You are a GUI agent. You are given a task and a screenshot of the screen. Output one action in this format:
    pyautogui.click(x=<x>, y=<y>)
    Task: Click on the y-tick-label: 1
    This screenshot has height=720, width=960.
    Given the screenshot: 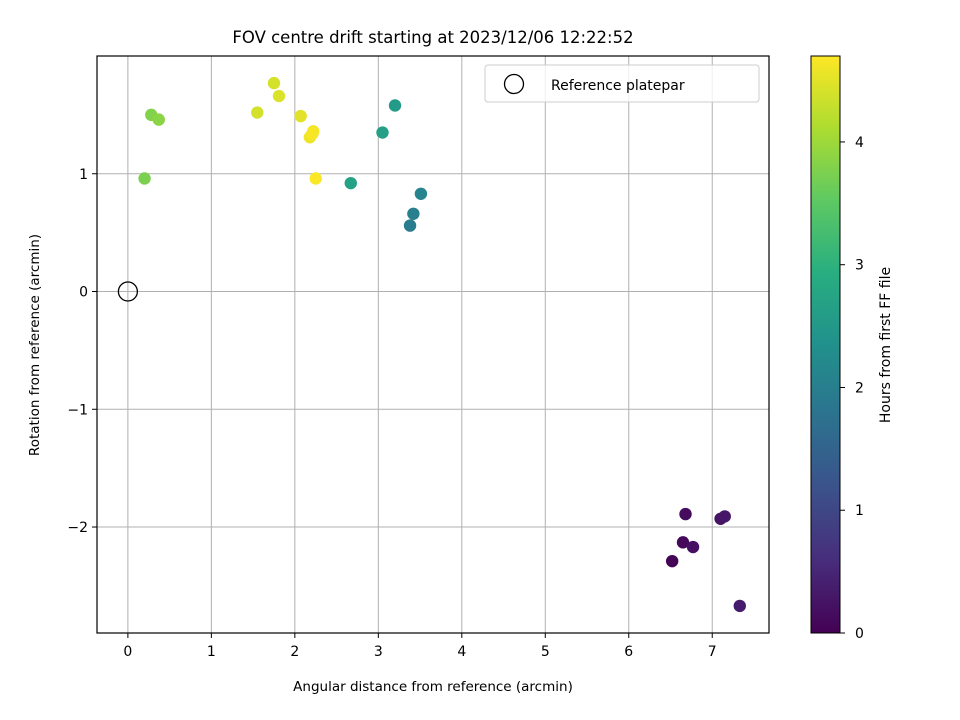 What is the action you would take?
    pyautogui.click(x=83, y=175)
    